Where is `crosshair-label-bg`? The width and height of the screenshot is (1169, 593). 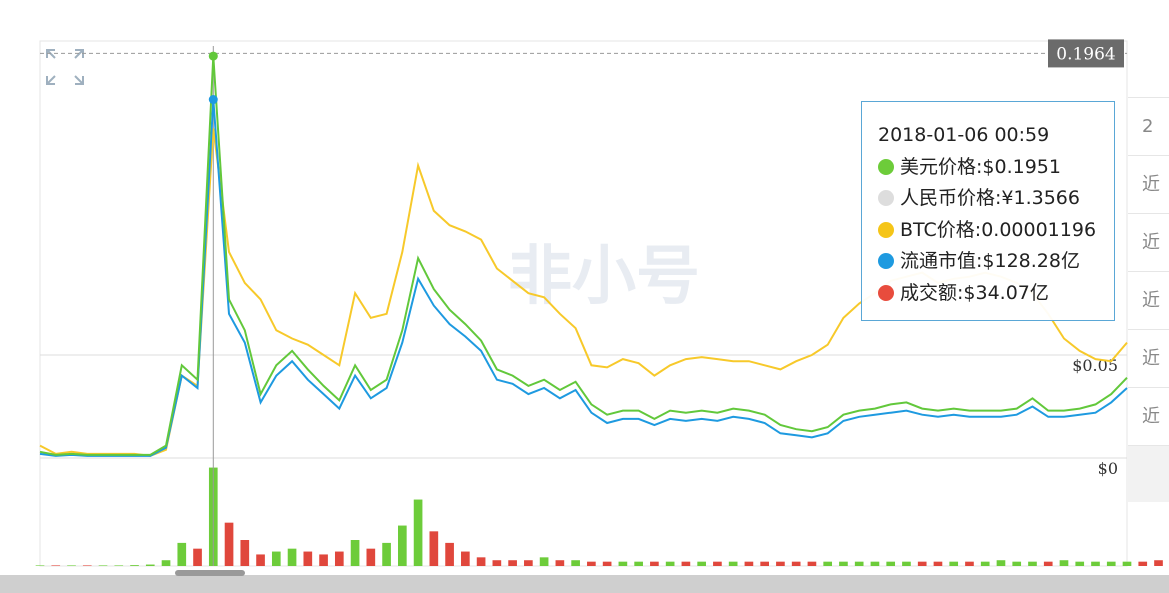
crosshair-label-bg is located at coordinates (1086, 53).